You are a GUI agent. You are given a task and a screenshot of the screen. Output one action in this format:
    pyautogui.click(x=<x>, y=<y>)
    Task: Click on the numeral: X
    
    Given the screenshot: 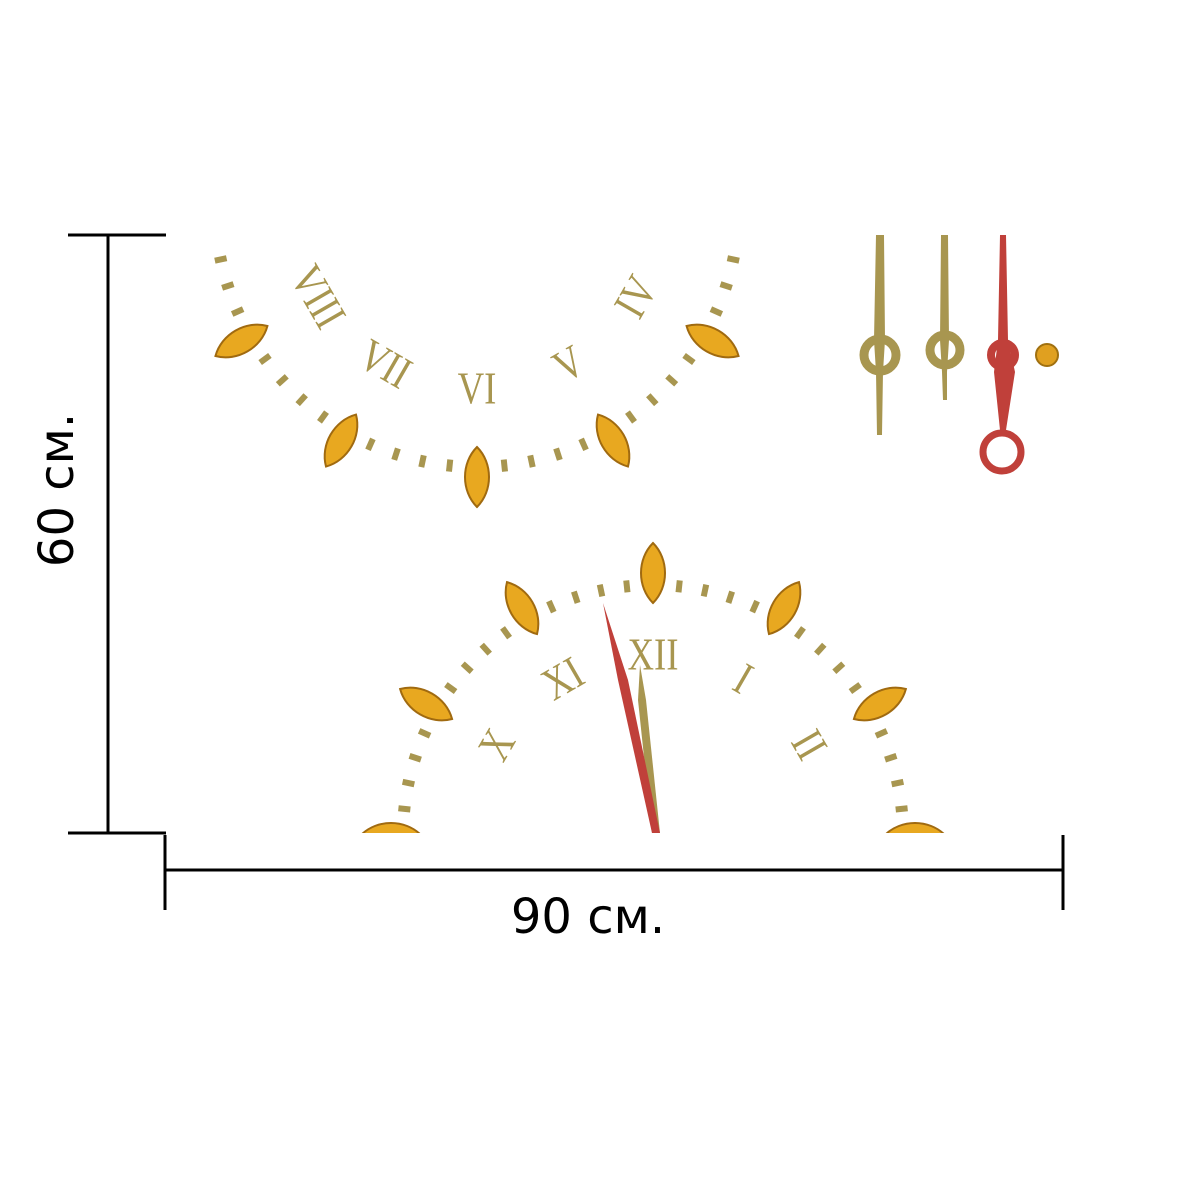 What is the action you would take?
    pyautogui.click(x=497, y=745)
    